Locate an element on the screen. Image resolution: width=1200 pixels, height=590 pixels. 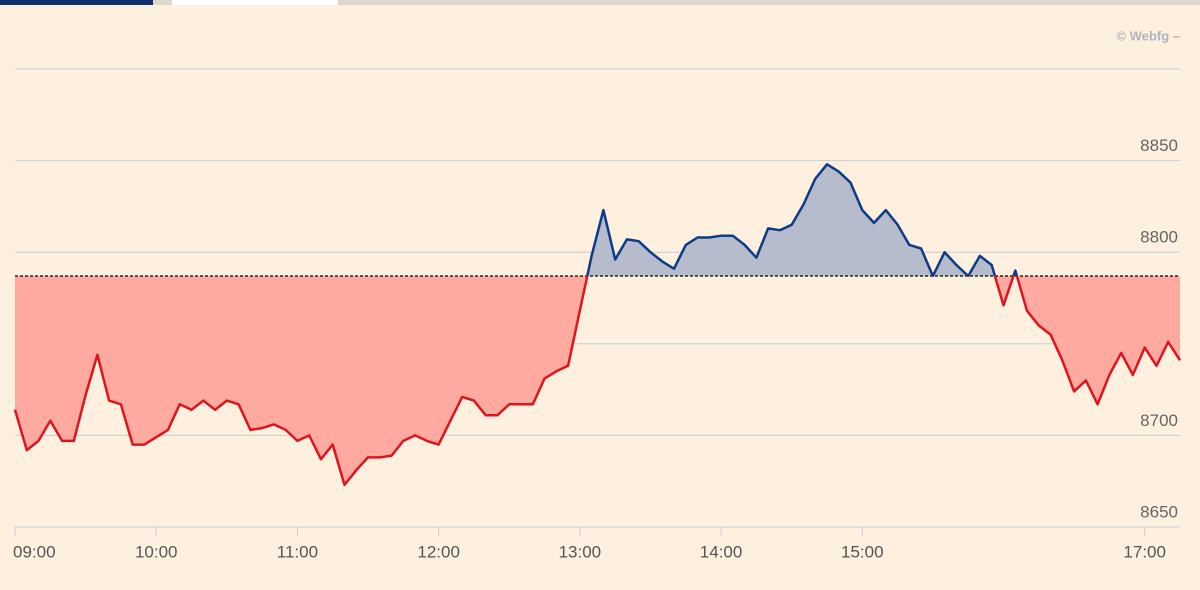
y-tick-label: 8850 is located at coordinates (1159, 145).